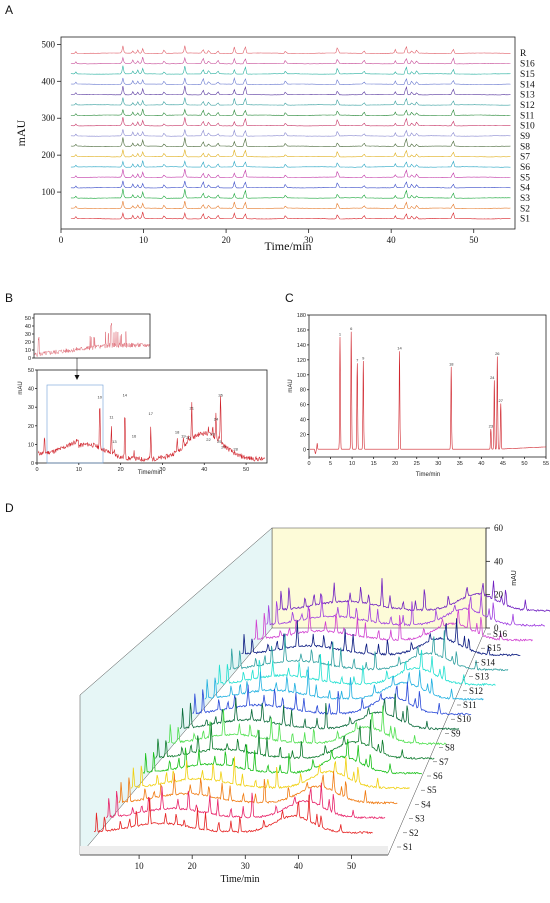 Image resolution: width=550 pixels, height=903 pixels. I want to click on chart-a-y-axis-title: mAU, so click(21, 132).